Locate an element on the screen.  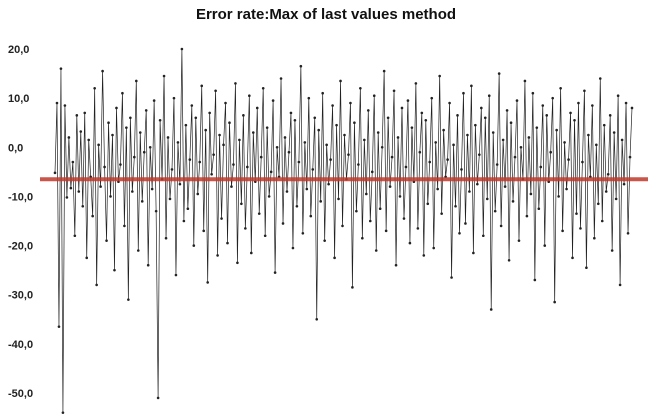
y-tick-label: -40,0 is located at coordinates (20, 345).